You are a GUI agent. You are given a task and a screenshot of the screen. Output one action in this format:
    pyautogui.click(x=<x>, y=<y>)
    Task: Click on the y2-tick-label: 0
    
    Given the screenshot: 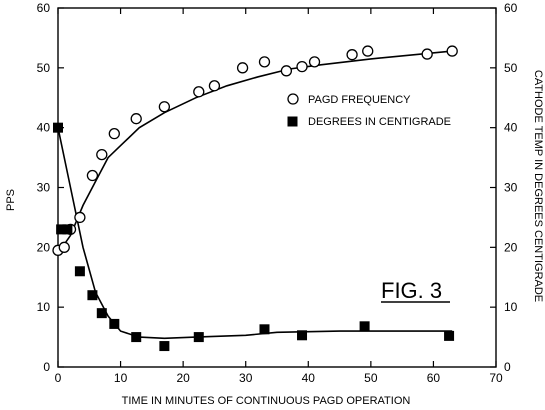 What is the action you would take?
    pyautogui.click(x=507, y=367)
    